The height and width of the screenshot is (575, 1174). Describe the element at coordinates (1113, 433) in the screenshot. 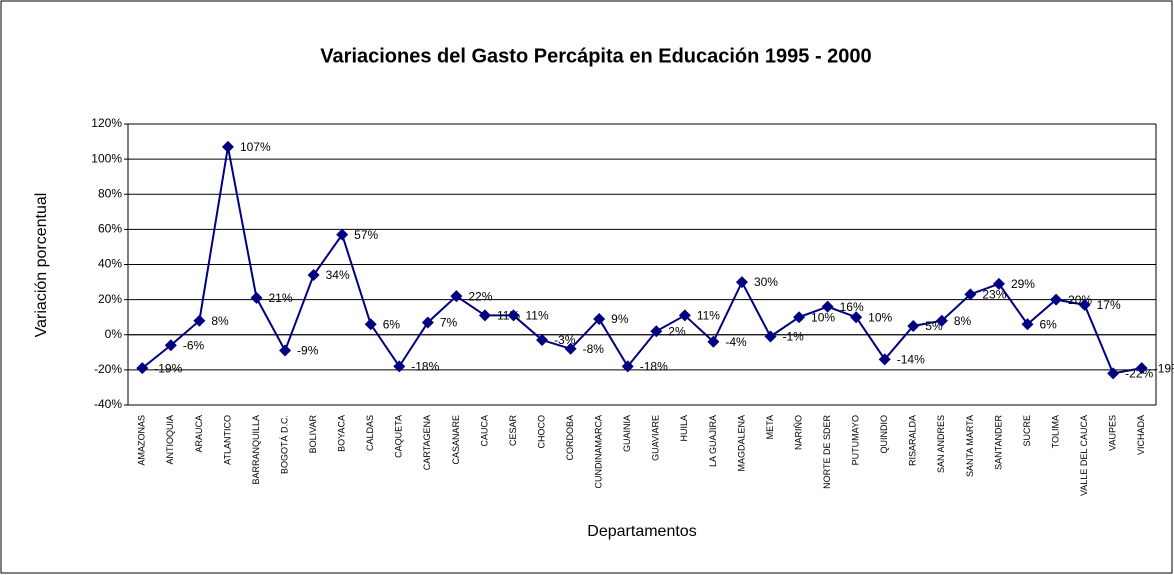

I see `x-tick-label: VAUPES` at that location.